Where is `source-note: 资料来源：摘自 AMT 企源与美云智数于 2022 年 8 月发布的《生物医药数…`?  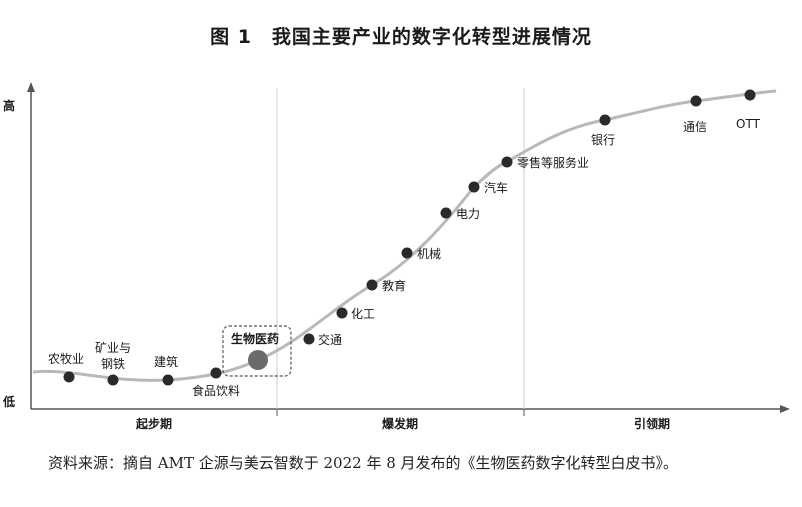
source-note: 资料来源：摘自 AMT 企源与美云智数于 2022 年 8 月发布的《生物医药数… is located at coordinates (363, 463).